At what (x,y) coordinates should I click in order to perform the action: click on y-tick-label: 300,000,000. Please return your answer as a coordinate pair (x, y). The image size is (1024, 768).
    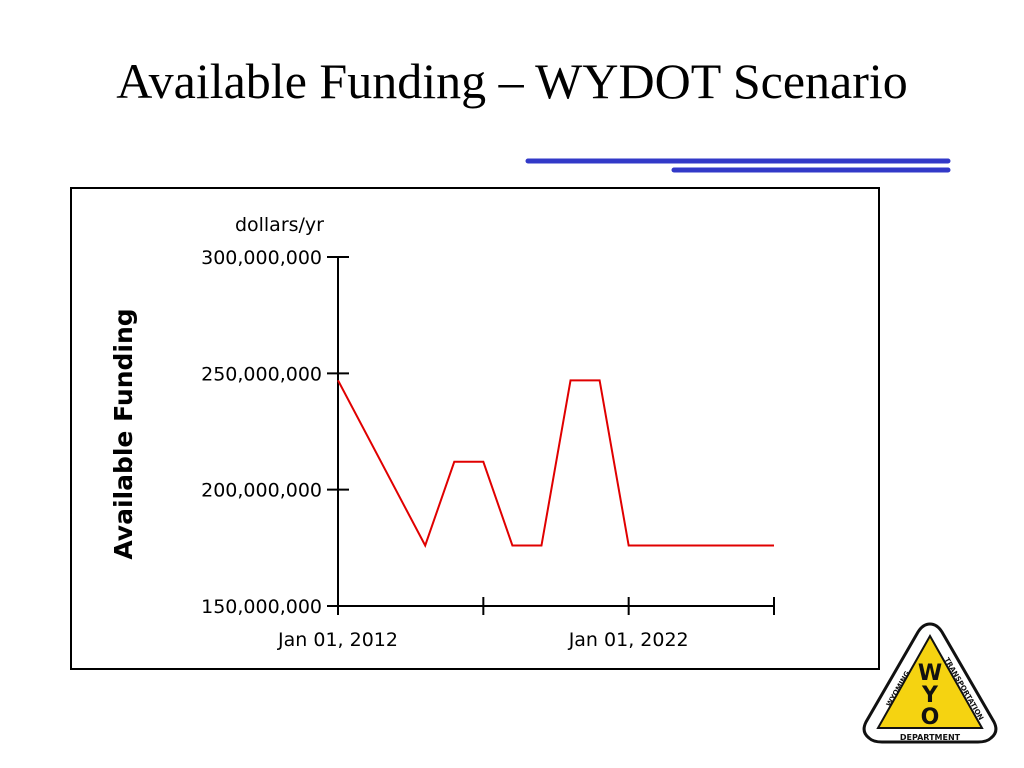
    Looking at the image, I should click on (261, 258).